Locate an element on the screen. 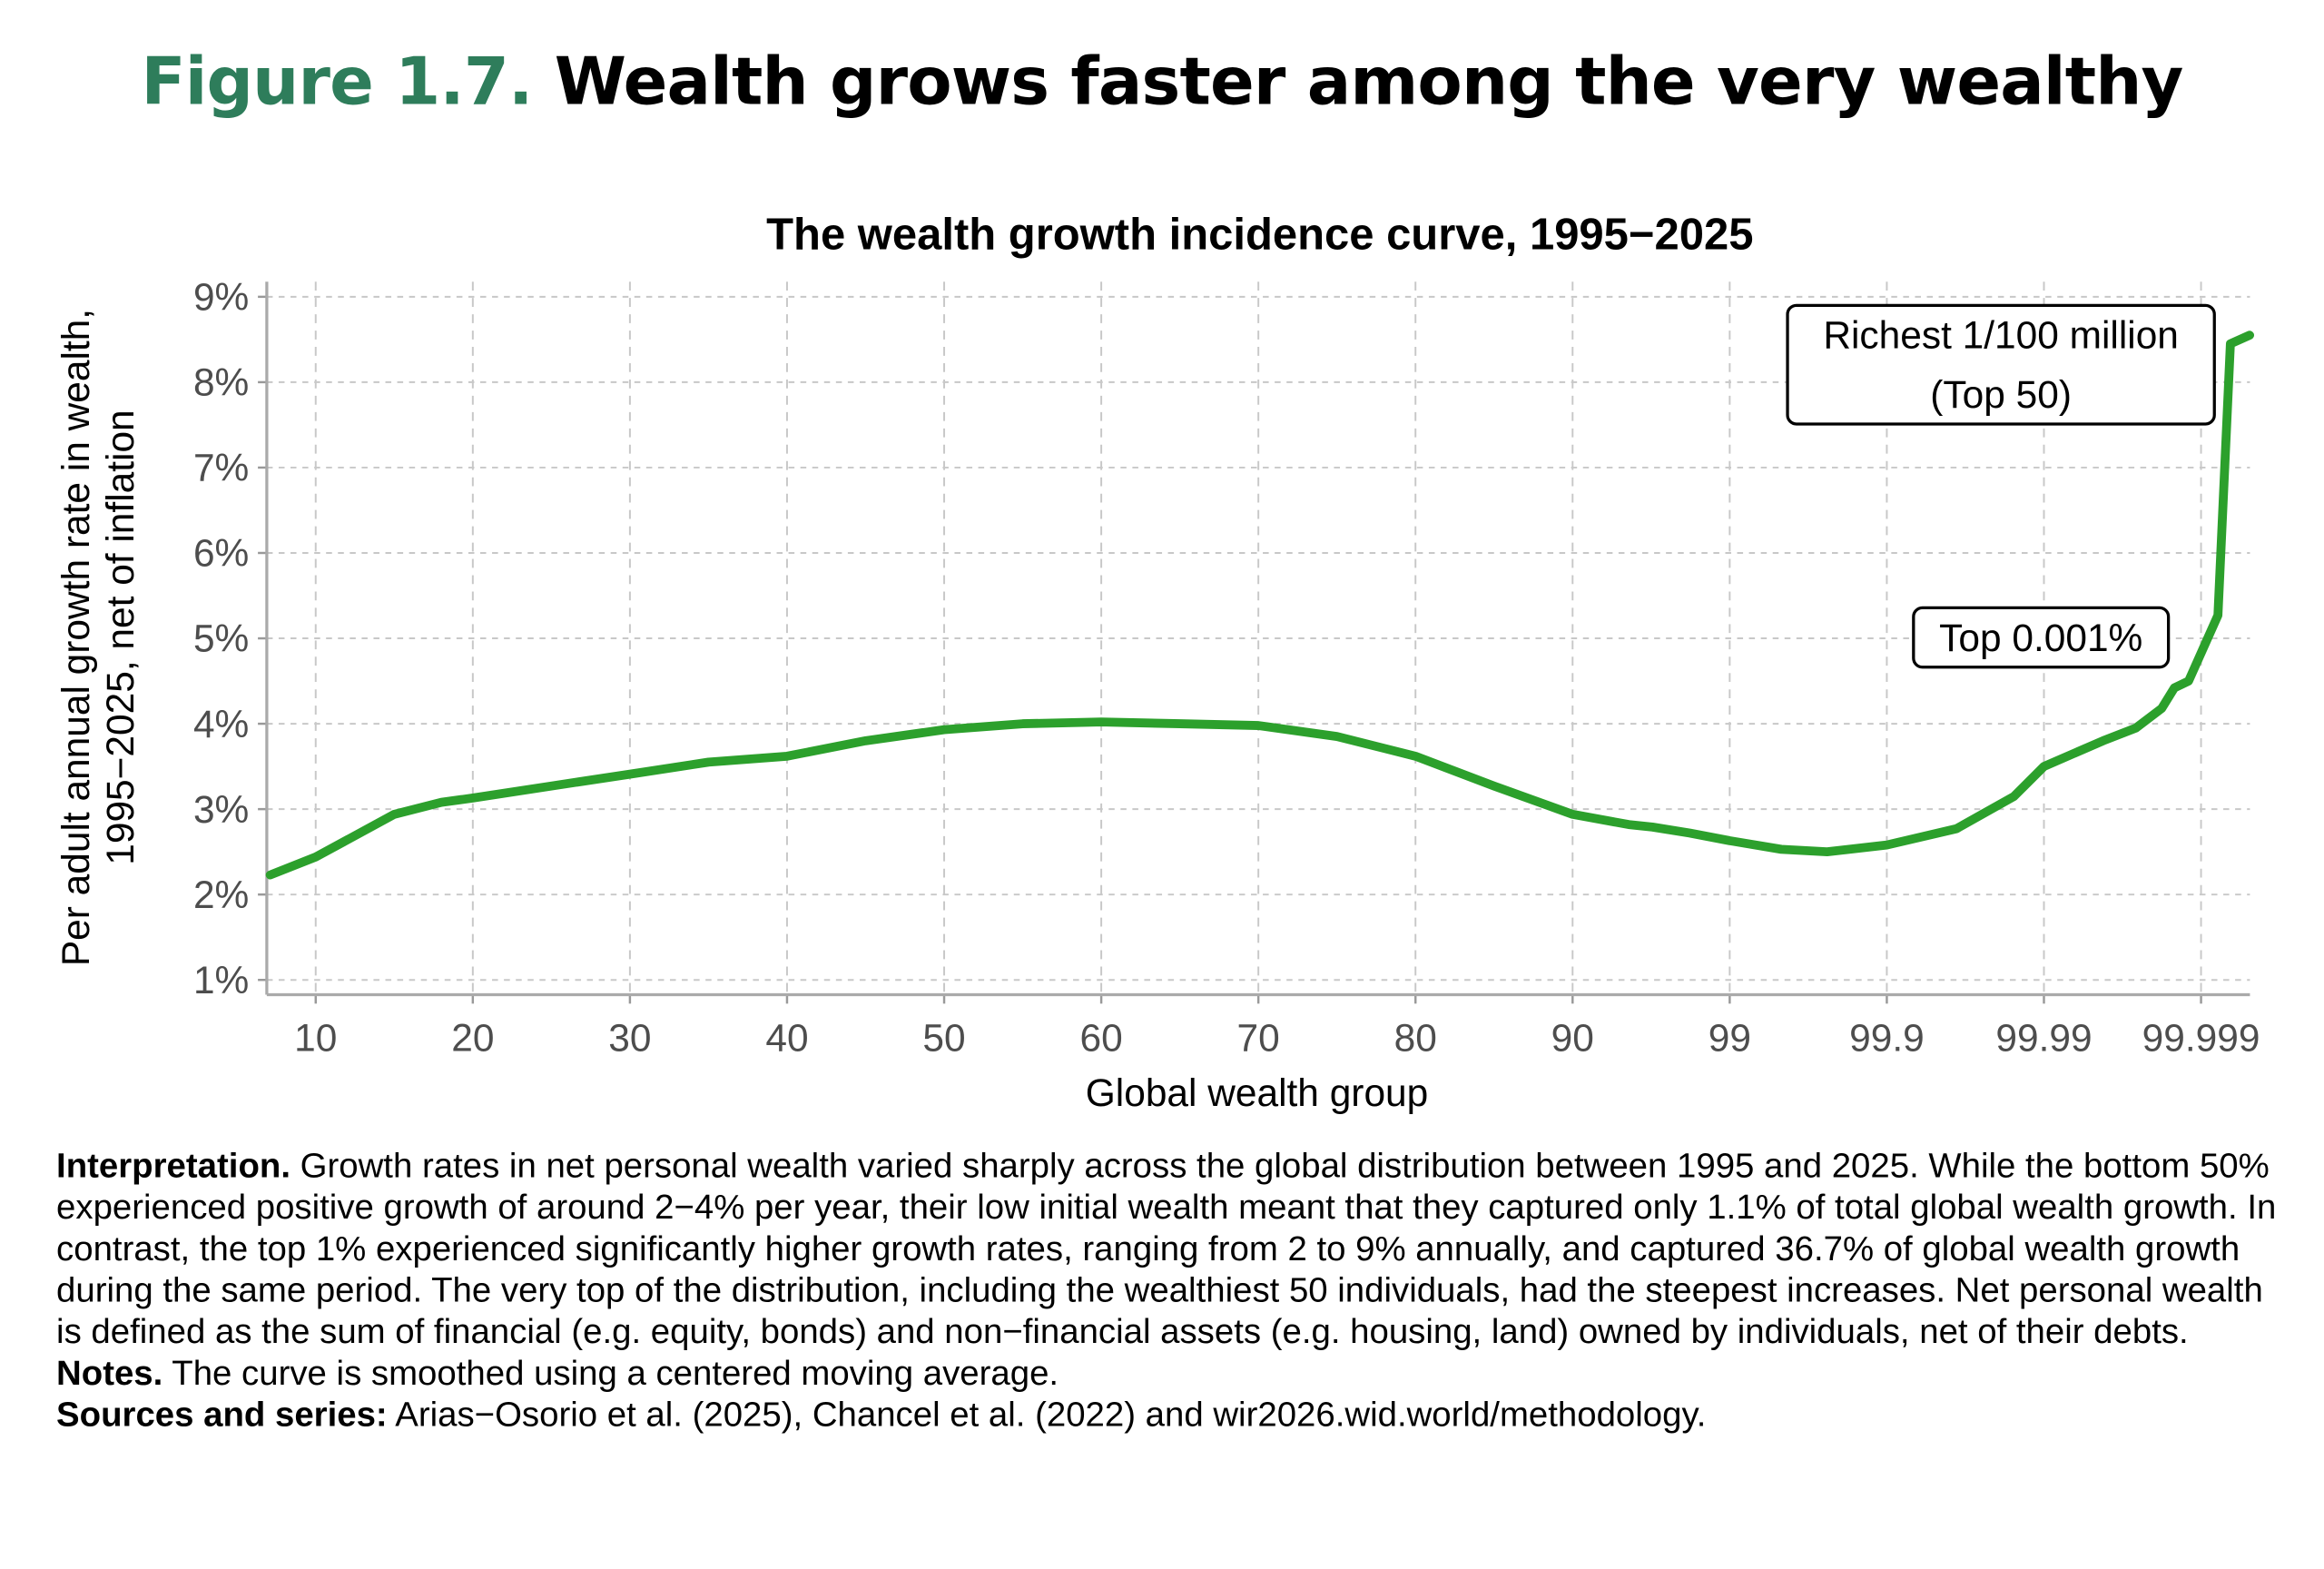 The height and width of the screenshot is (1569, 2324). x-tick-label: 20 is located at coordinates (472, 1038).